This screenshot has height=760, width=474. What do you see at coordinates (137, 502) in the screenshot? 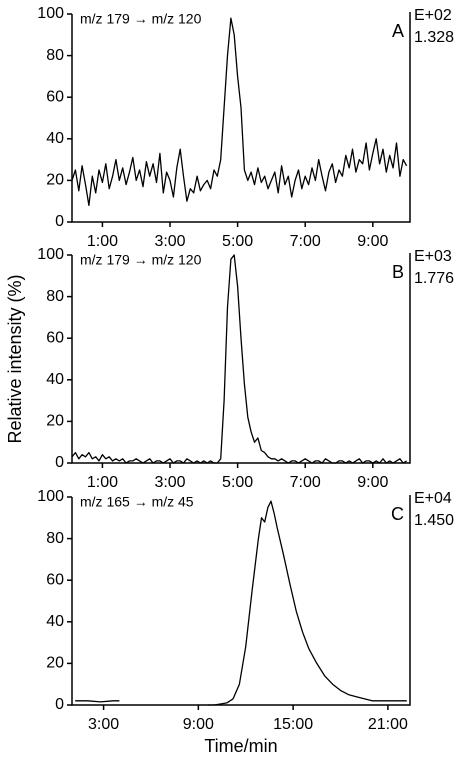
I see `transition-label: m/z 165 → m/z 45` at bounding box center [137, 502].